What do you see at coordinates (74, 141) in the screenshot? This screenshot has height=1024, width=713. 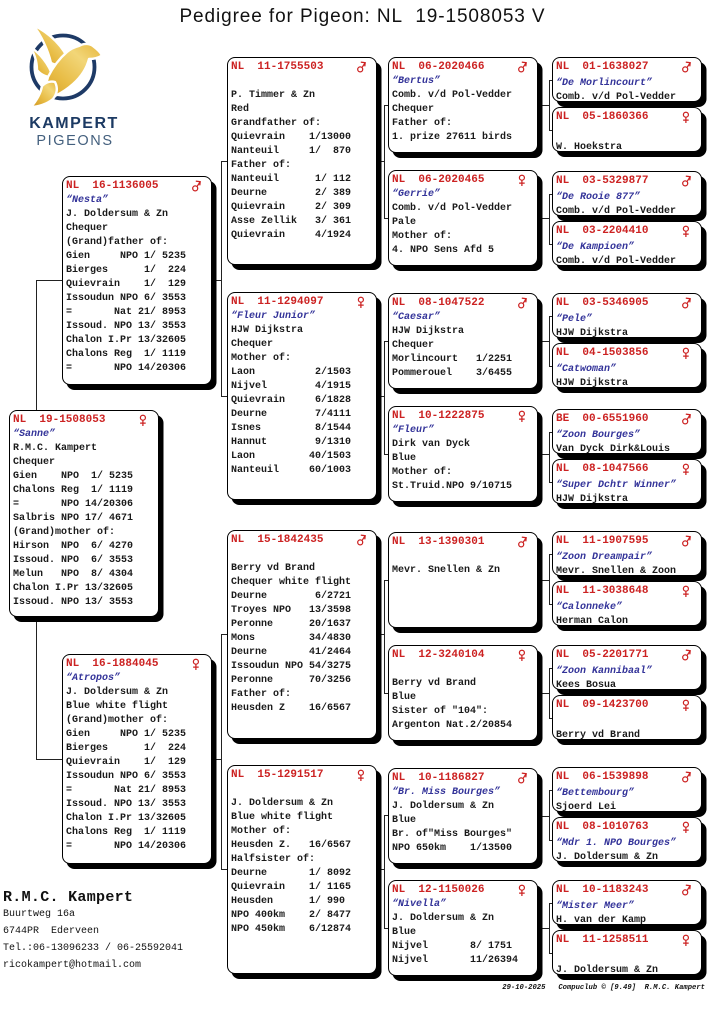 I see `svg-text: PIGEONS` at bounding box center [74, 141].